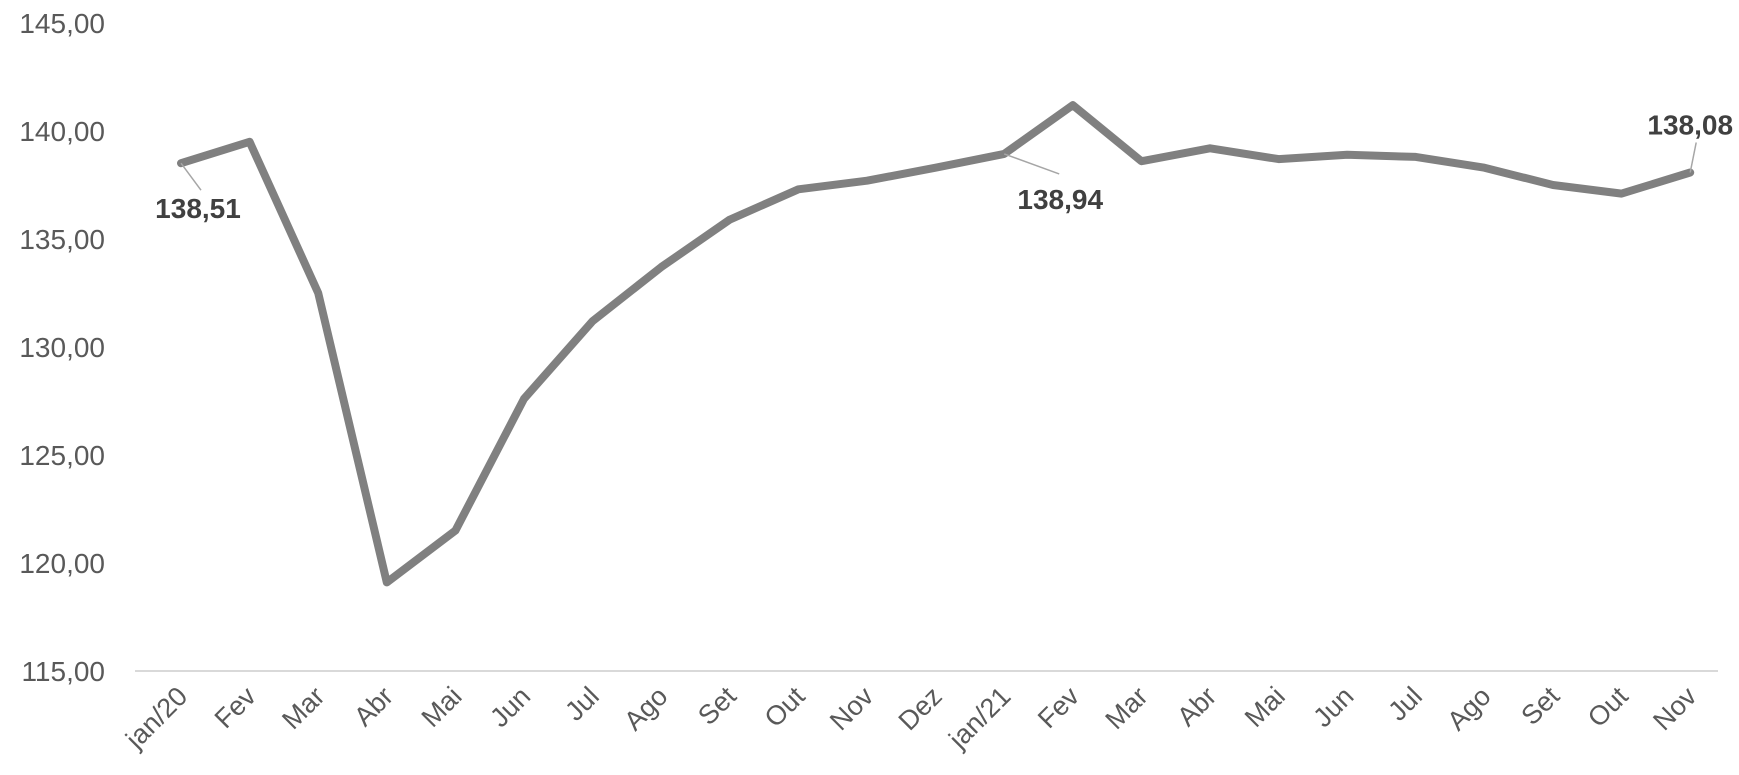  Describe the element at coordinates (198, 208) in the screenshot. I see `data-label: 138,51` at that location.